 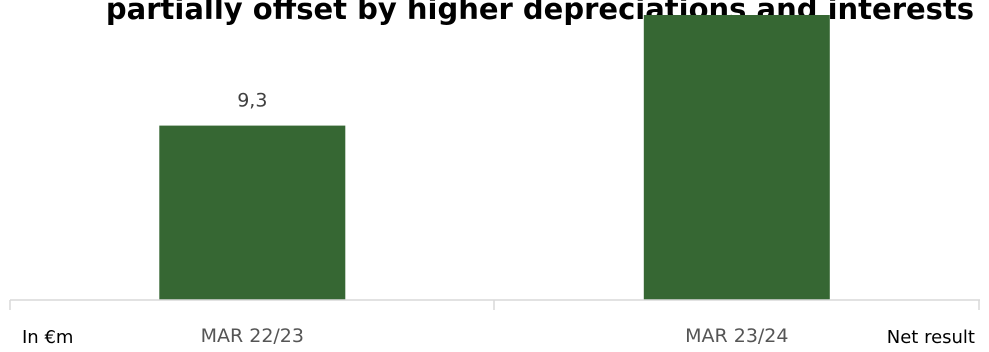 I want to click on unit-label: In €m, so click(x=47, y=337).